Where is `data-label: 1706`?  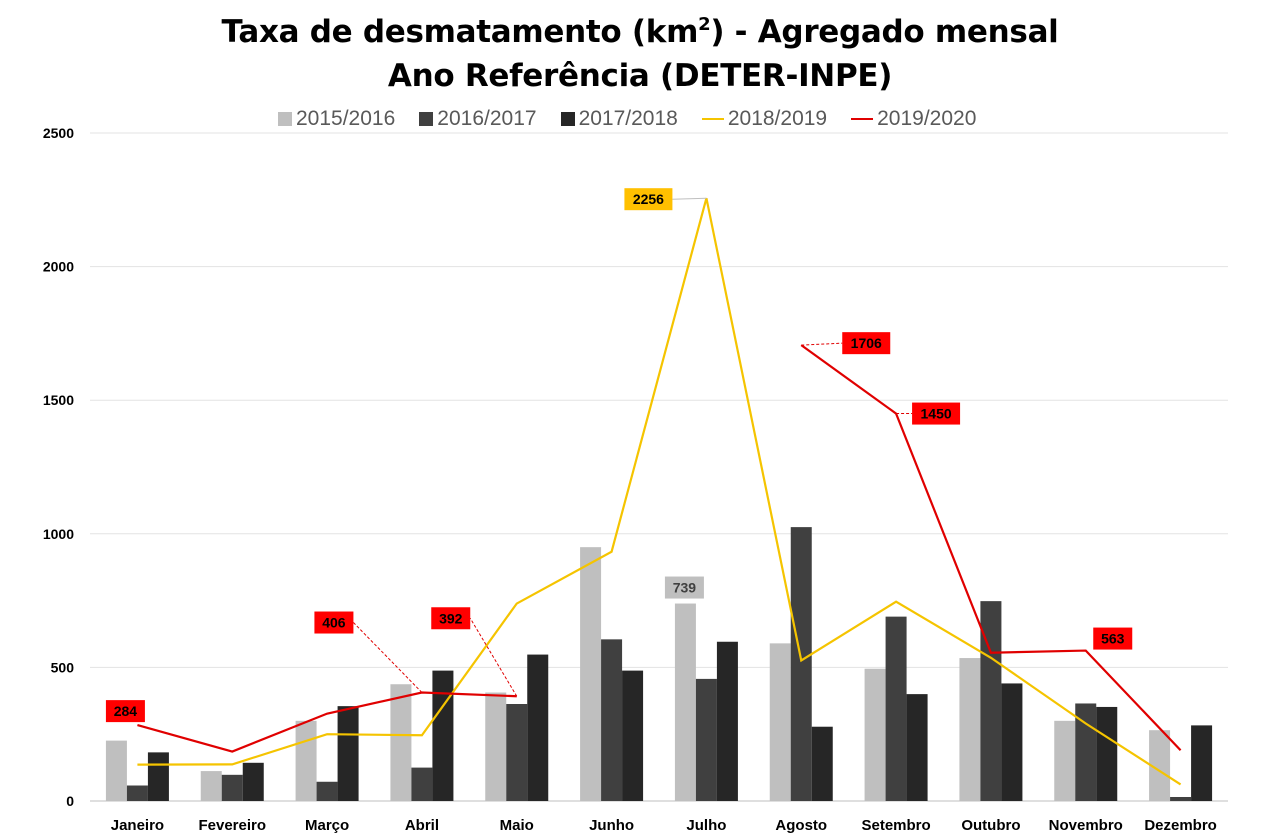
data-label: 1706 is located at coordinates (866, 343).